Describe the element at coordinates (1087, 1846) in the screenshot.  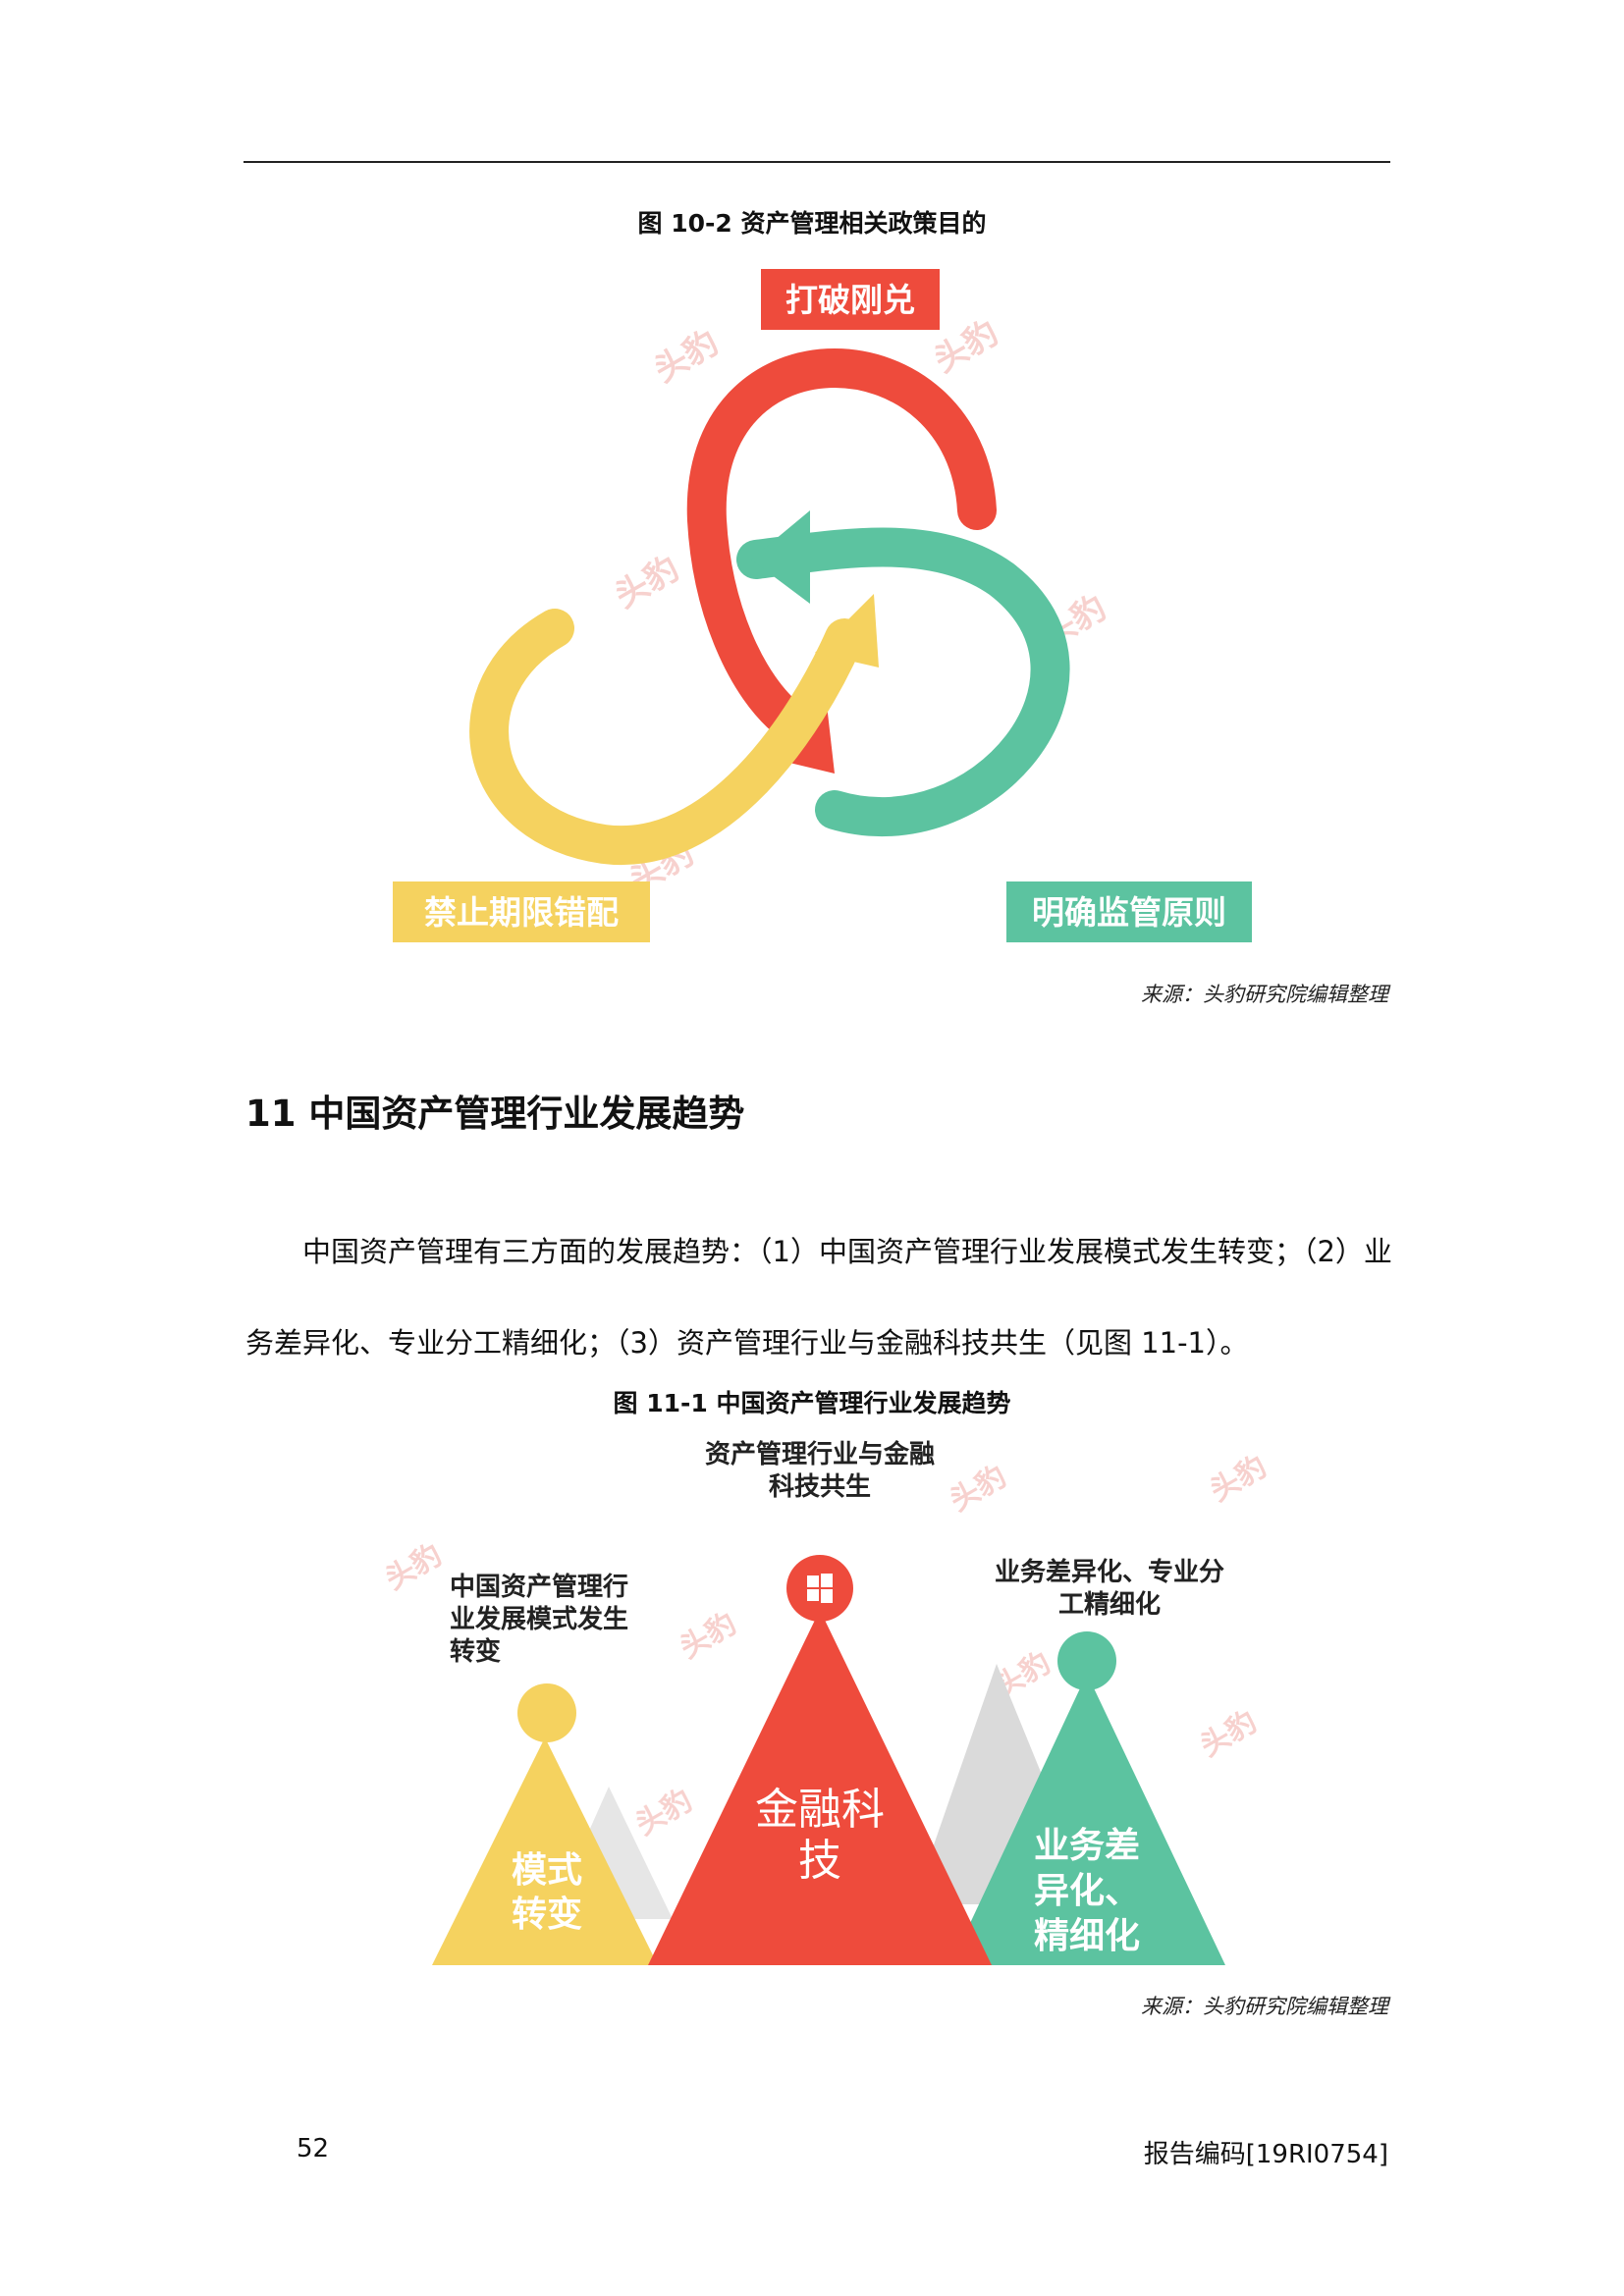
I see `green-inner-line-1: 业务差` at that location.